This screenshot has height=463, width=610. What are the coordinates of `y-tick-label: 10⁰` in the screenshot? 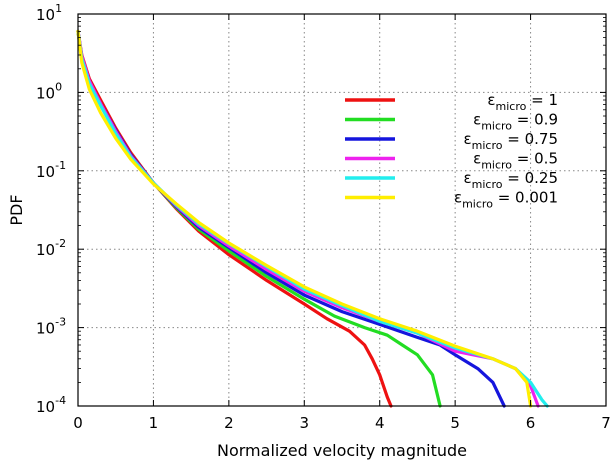 It's located at (49, 91).